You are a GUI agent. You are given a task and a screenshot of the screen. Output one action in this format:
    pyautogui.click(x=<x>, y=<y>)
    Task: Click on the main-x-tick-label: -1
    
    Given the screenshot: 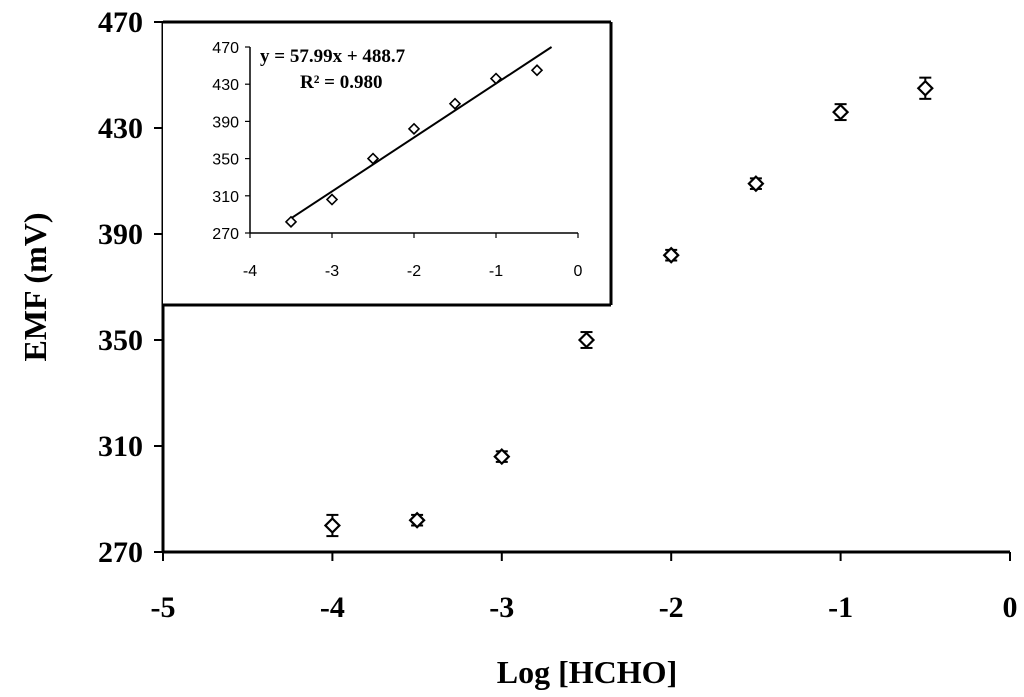 What is the action you would take?
    pyautogui.click(x=840, y=607)
    